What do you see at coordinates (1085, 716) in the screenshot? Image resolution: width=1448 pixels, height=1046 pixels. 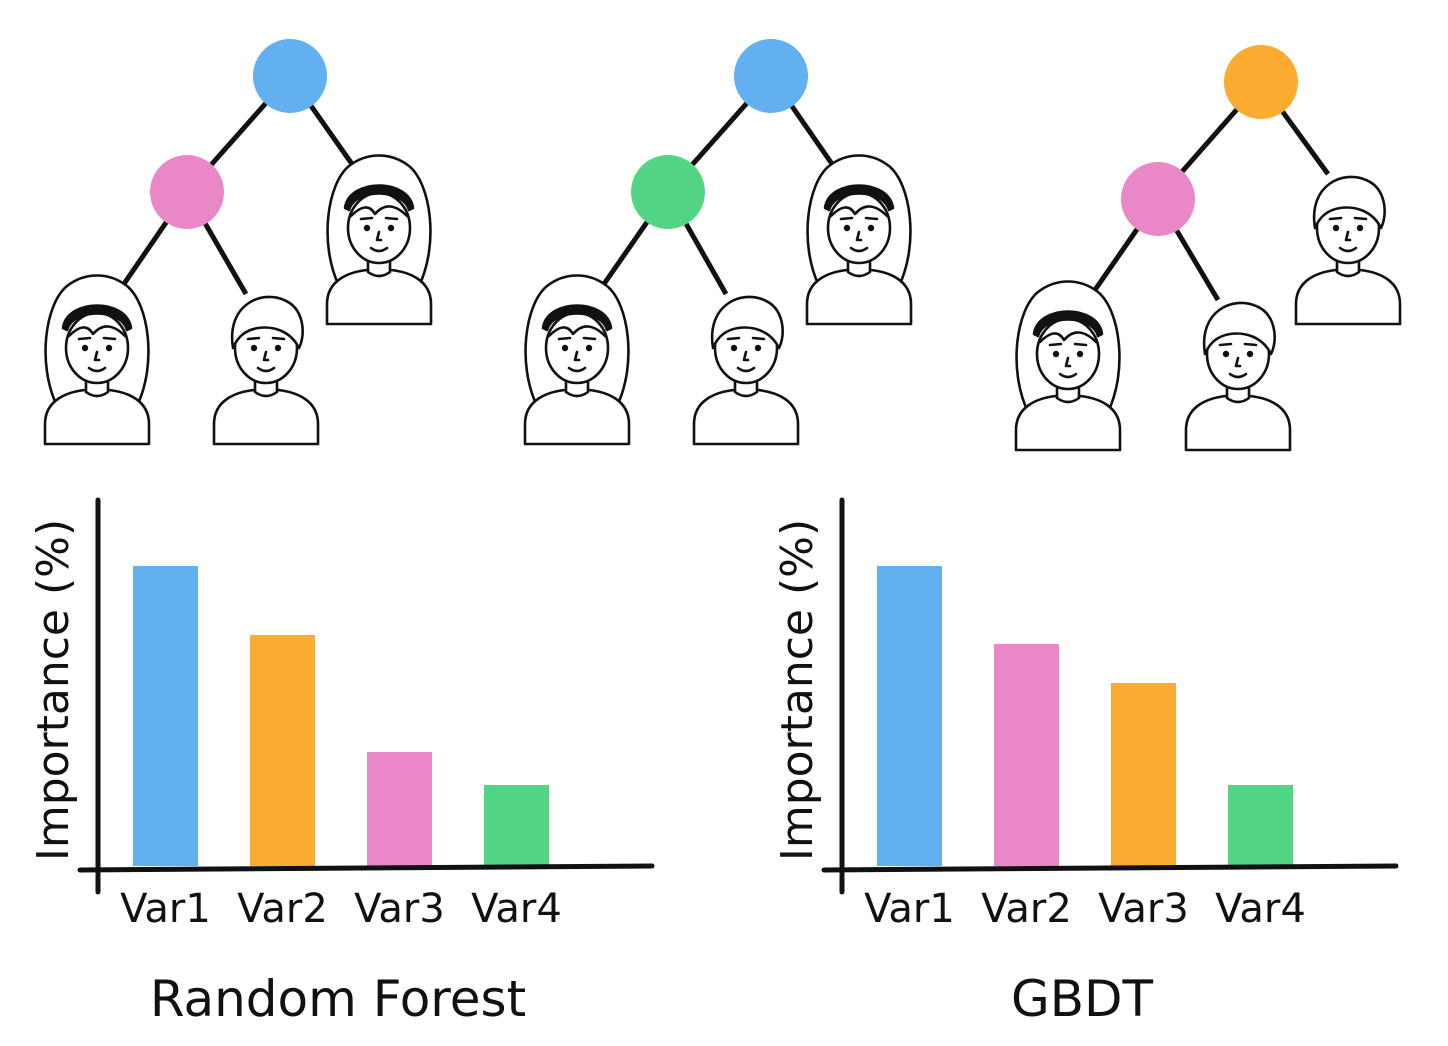 I see `bars-gbdt` at bounding box center [1085, 716].